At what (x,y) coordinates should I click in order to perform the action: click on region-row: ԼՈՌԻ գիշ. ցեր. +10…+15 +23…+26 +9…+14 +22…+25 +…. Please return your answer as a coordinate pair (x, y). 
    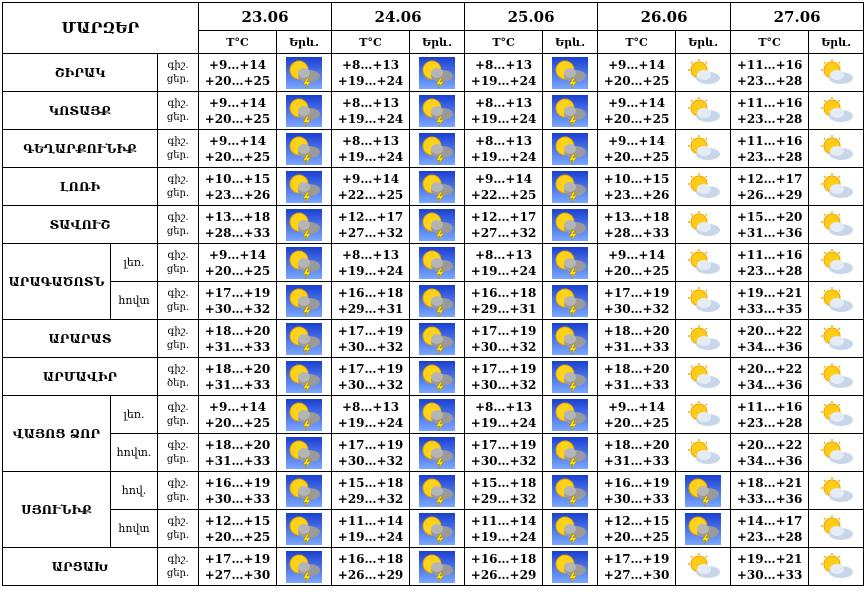
    Looking at the image, I should click on (433, 186).